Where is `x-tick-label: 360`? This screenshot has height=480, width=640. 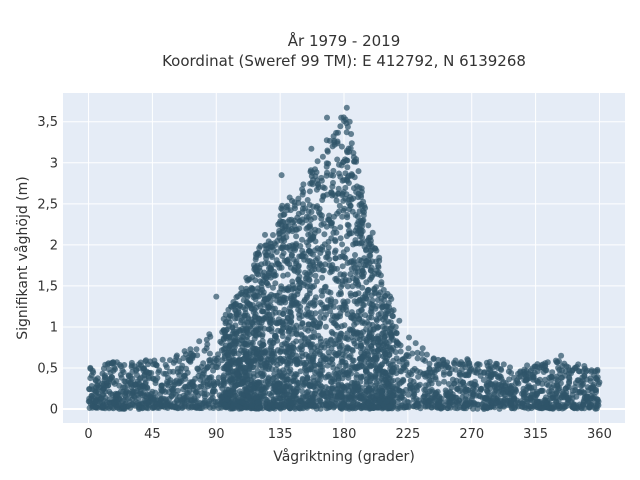 x-tick-label: 360 is located at coordinates (599, 434).